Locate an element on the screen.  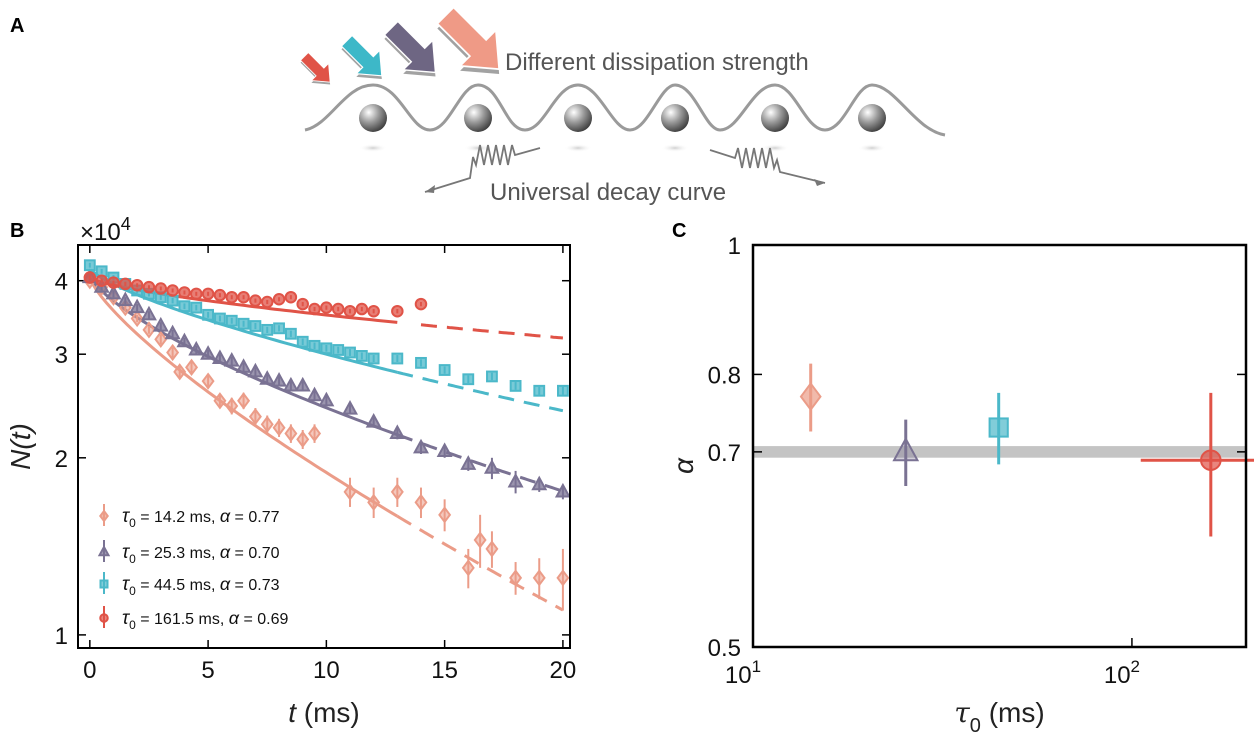
x-axis-label: t (ms) is located at coordinates (324, 712).